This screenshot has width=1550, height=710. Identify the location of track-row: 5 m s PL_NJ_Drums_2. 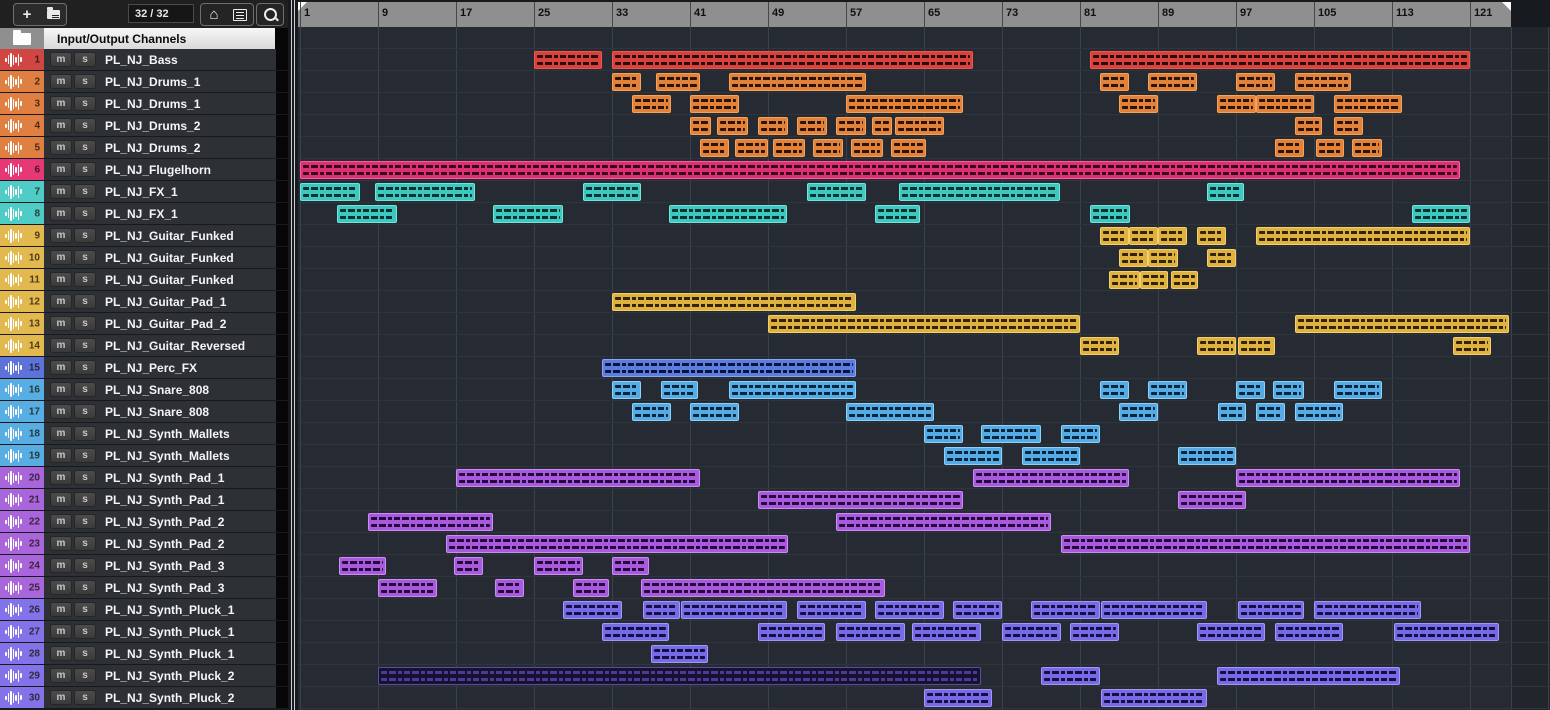
(144, 147).